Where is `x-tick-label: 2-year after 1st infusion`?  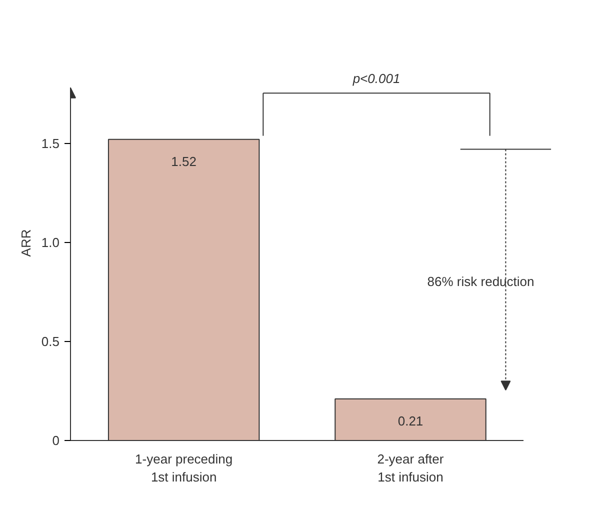
x-tick-label: 2-year after 1st infusion is located at coordinates (410, 468).